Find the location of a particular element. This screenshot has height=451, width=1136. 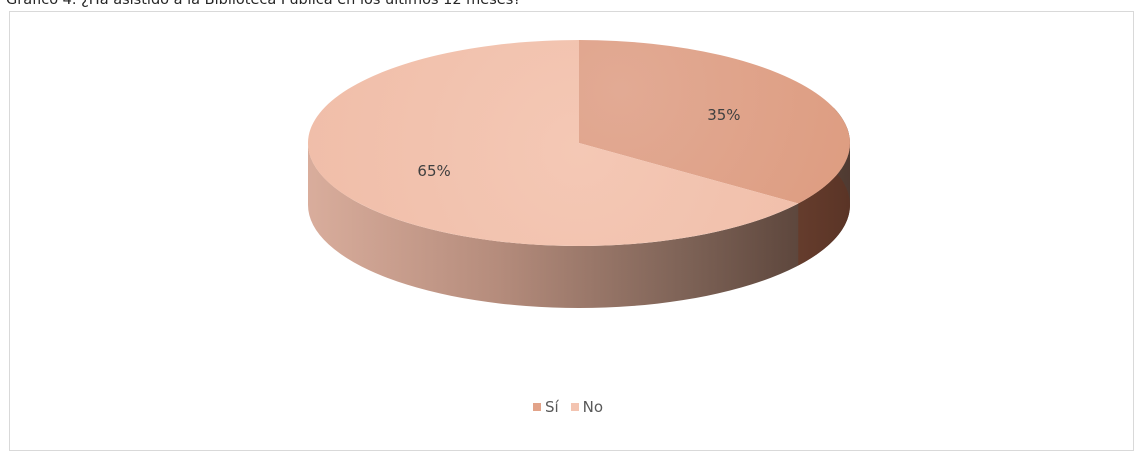

data-label-no: 65% is located at coordinates (433, 171).